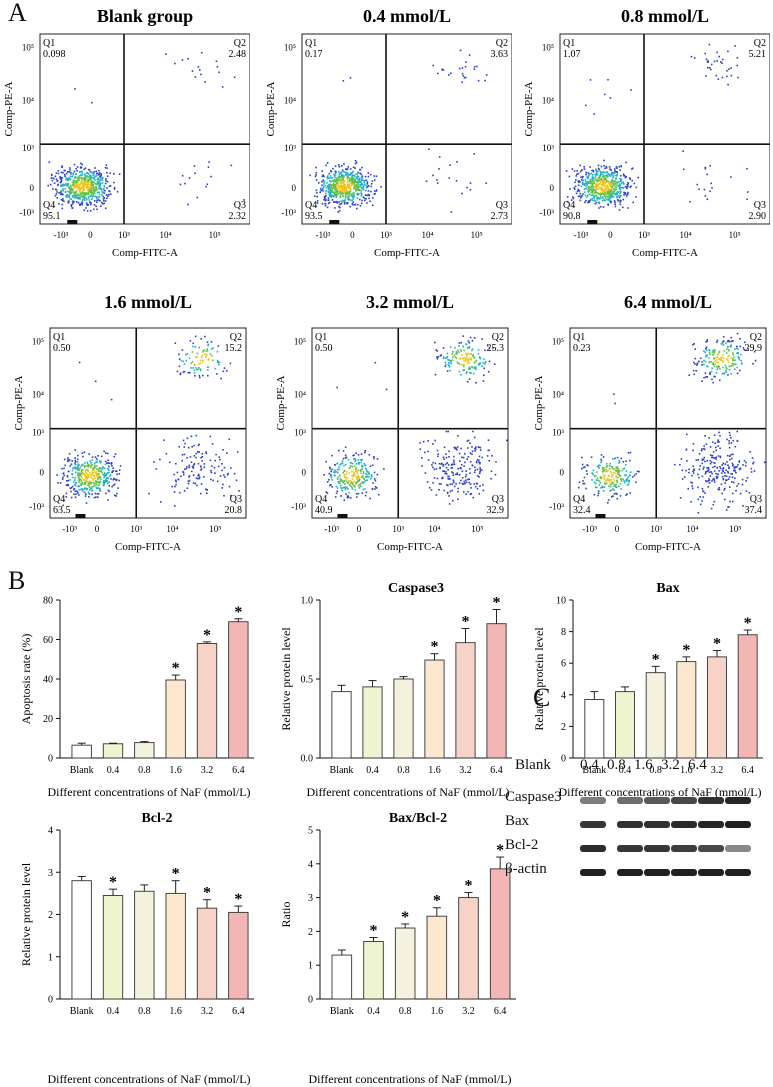 This screenshot has height=1087, width=773. What do you see at coordinates (760, 205) in the screenshot?
I see `quadrant-q3-name: Q3` at bounding box center [760, 205].